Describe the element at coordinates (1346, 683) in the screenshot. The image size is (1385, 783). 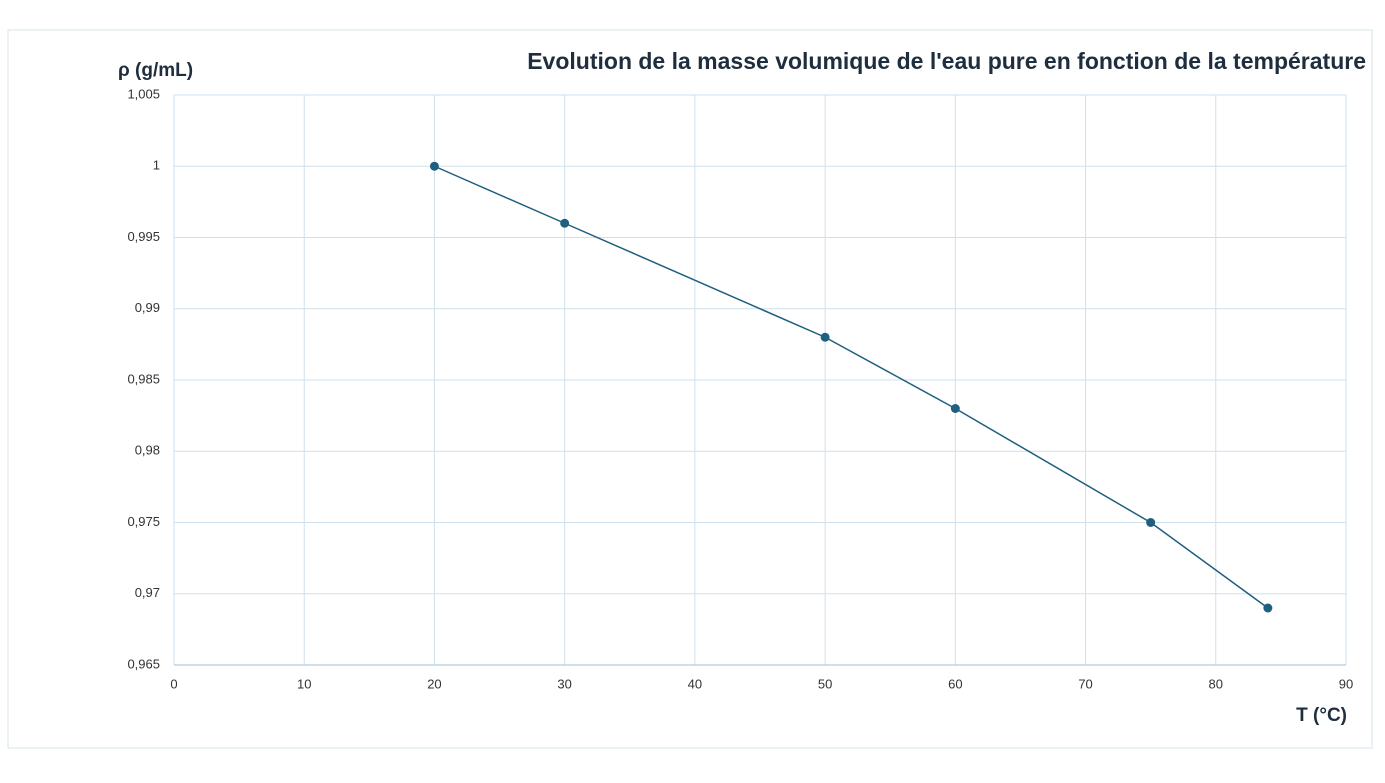
I see `x-tick-label: 90` at that location.